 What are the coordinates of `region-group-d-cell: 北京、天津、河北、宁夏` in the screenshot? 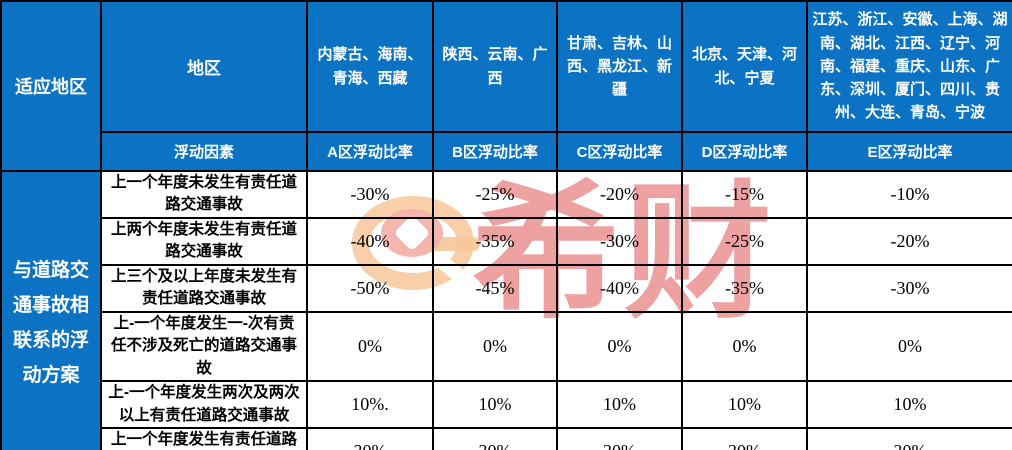 It's located at (744, 66).